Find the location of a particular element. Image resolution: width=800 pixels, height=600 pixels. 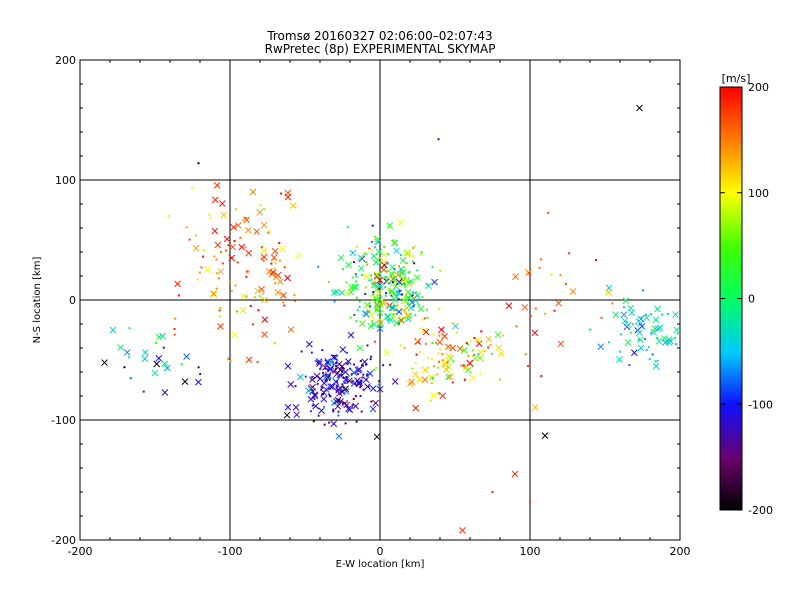

colorbar-unit: [m/s] is located at coordinates (736, 78).